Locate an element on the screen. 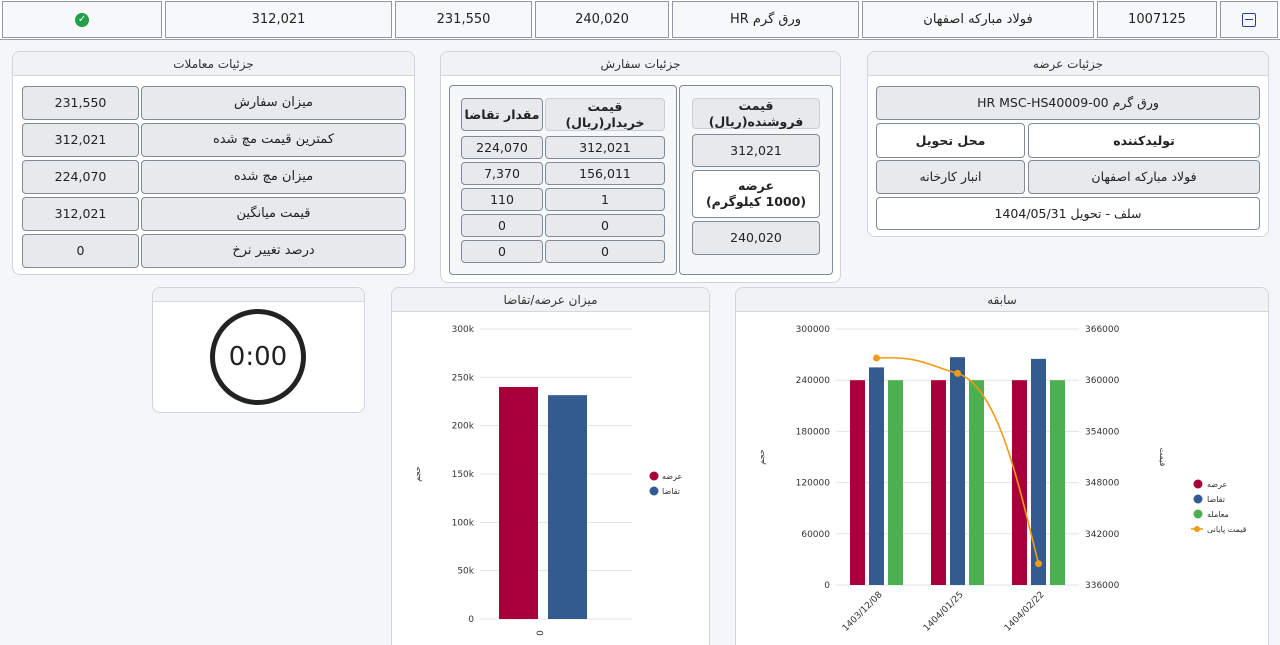 This screenshot has height=645, width=1280. check-icon: ✓ is located at coordinates (82, 19).